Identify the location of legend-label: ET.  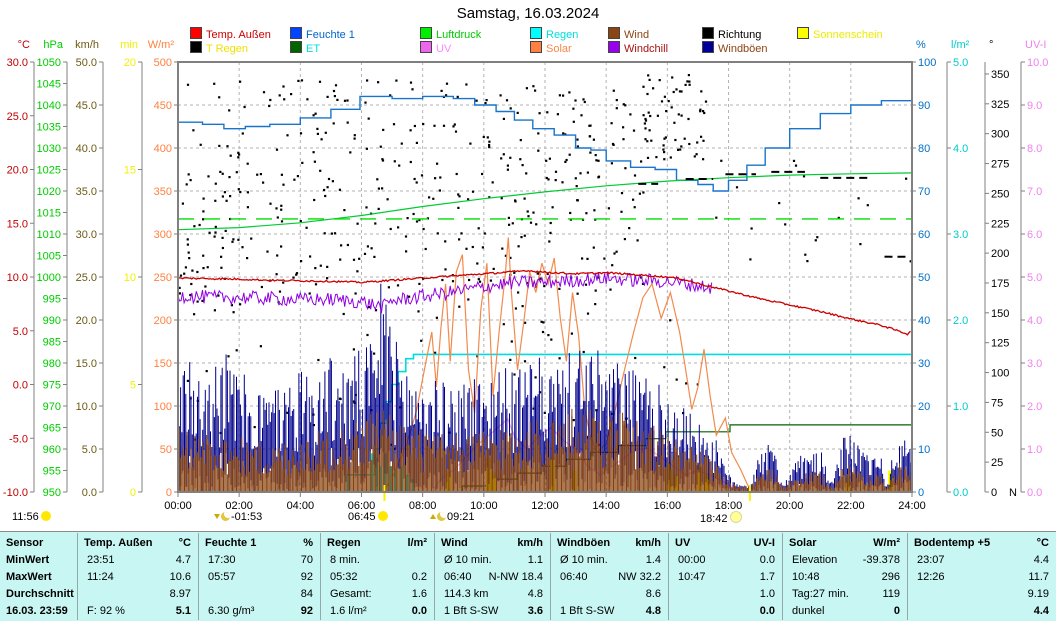
(313, 49).